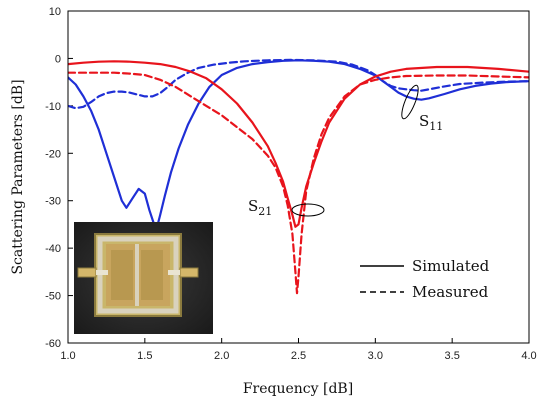 This screenshot has height=407, width=550. What do you see at coordinates (53, 107) in the screenshot?
I see `y-tick-label: -10` at bounding box center [53, 107].